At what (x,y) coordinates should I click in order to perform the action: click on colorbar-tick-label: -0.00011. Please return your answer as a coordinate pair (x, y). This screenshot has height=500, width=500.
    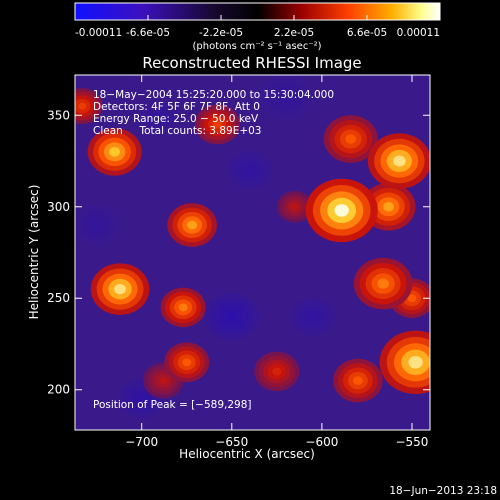
    Looking at the image, I should click on (98, 33).